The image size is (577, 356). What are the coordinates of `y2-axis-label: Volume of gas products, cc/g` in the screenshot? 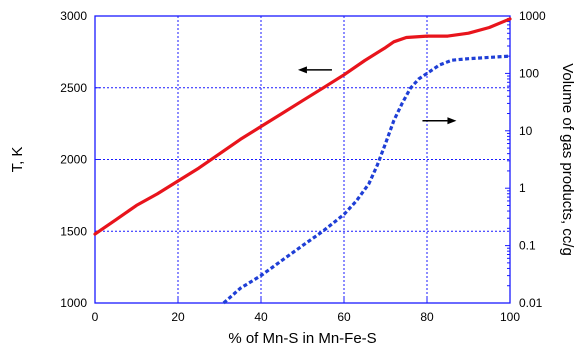 It's located at (567, 159).